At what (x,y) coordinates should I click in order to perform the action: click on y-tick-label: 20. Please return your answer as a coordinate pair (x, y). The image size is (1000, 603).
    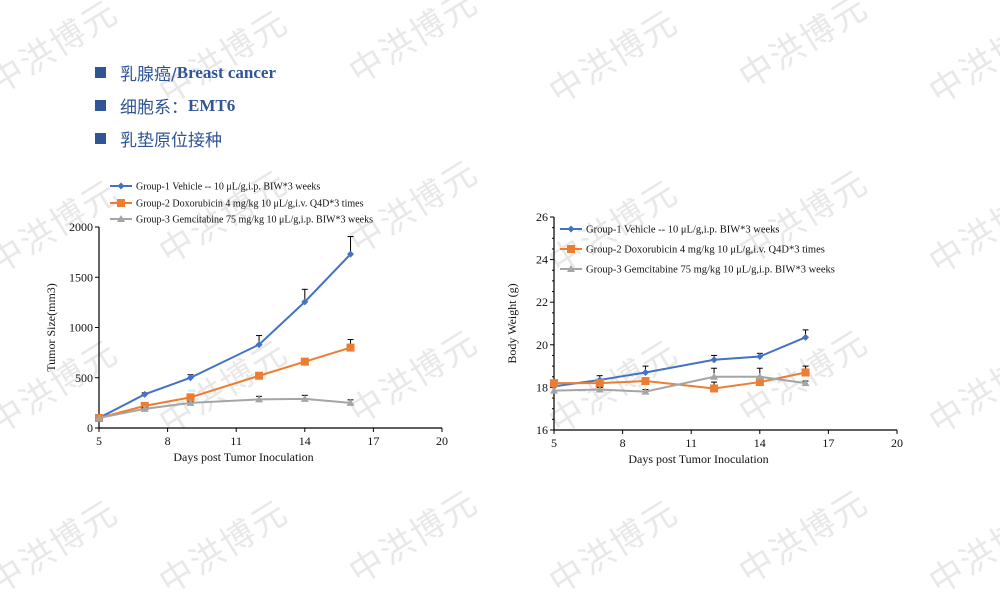
    Looking at the image, I should click on (542, 345).